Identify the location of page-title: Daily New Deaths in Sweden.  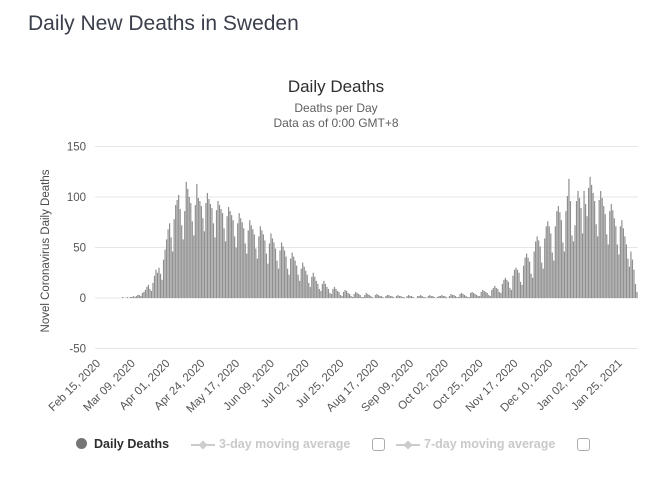
(163, 23).